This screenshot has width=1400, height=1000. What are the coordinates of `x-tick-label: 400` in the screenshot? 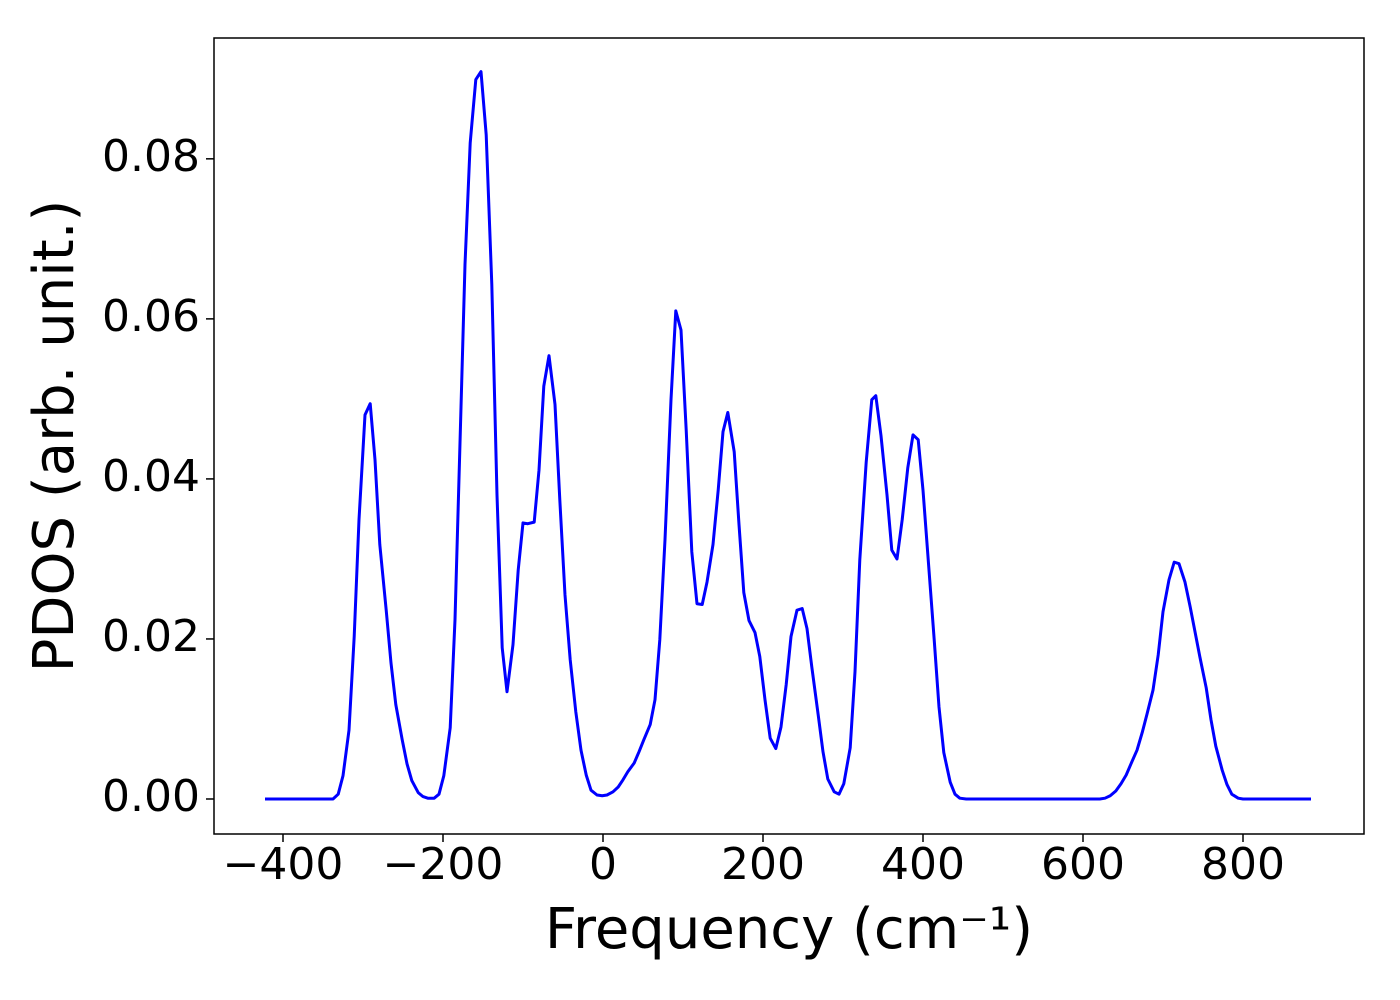 It's located at (923, 864).